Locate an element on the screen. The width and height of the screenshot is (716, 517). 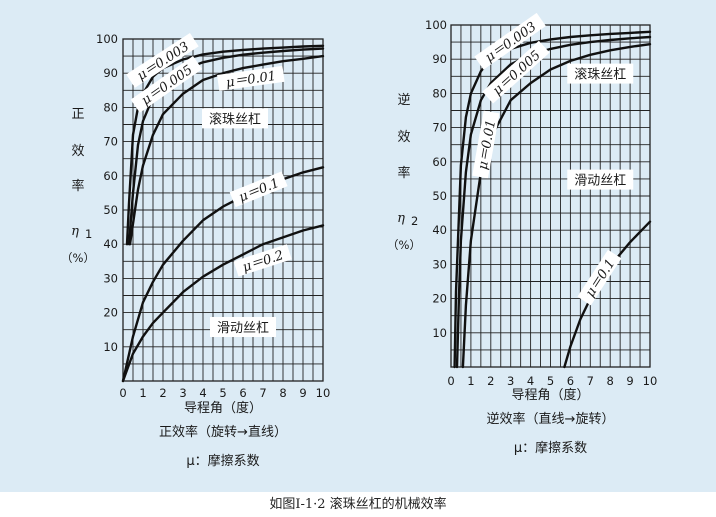
series-label: μ＝0.1 is located at coordinates (258, 189).